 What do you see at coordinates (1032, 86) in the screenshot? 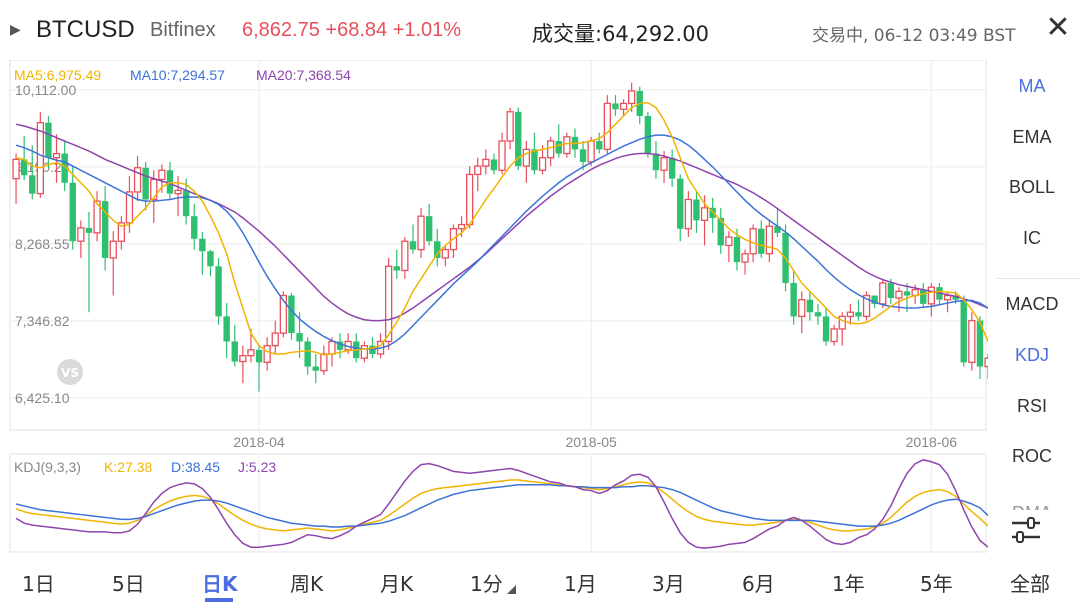
I see `indicator-ma: MA` at bounding box center [1032, 86].